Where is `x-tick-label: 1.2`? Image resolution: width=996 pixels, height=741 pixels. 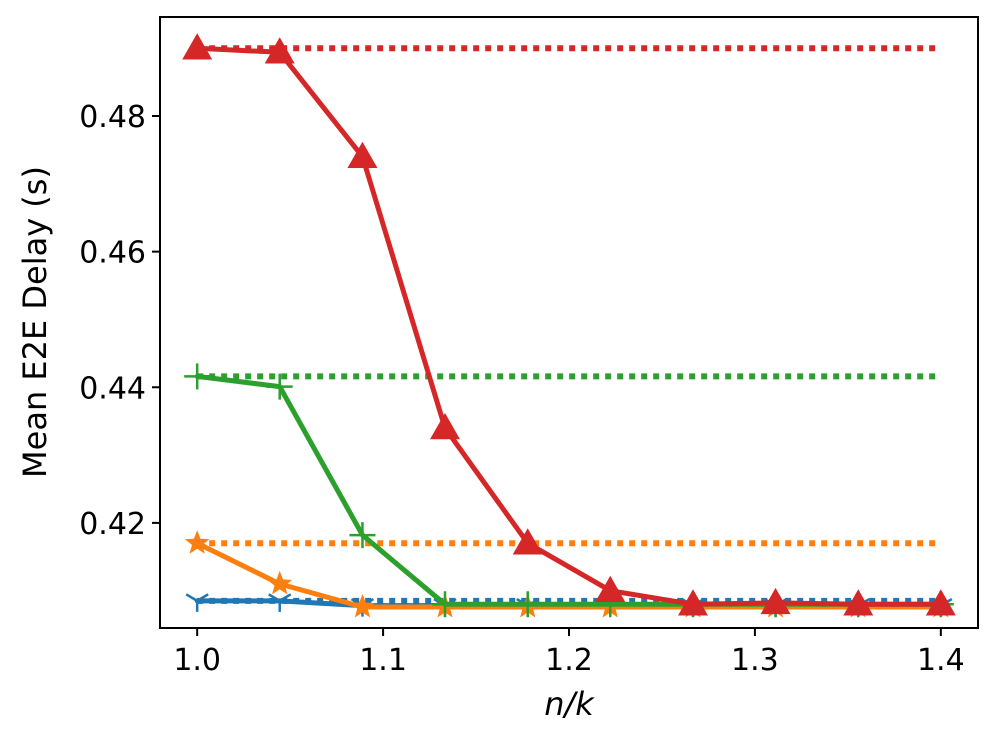
x-tick-label: 1.2 is located at coordinates (569, 660).